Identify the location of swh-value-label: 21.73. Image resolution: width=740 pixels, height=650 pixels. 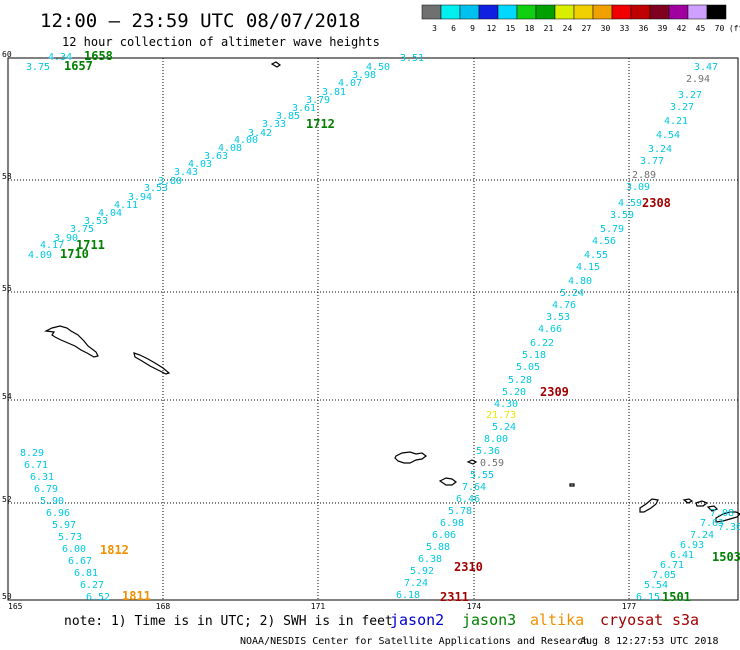
(501, 415).